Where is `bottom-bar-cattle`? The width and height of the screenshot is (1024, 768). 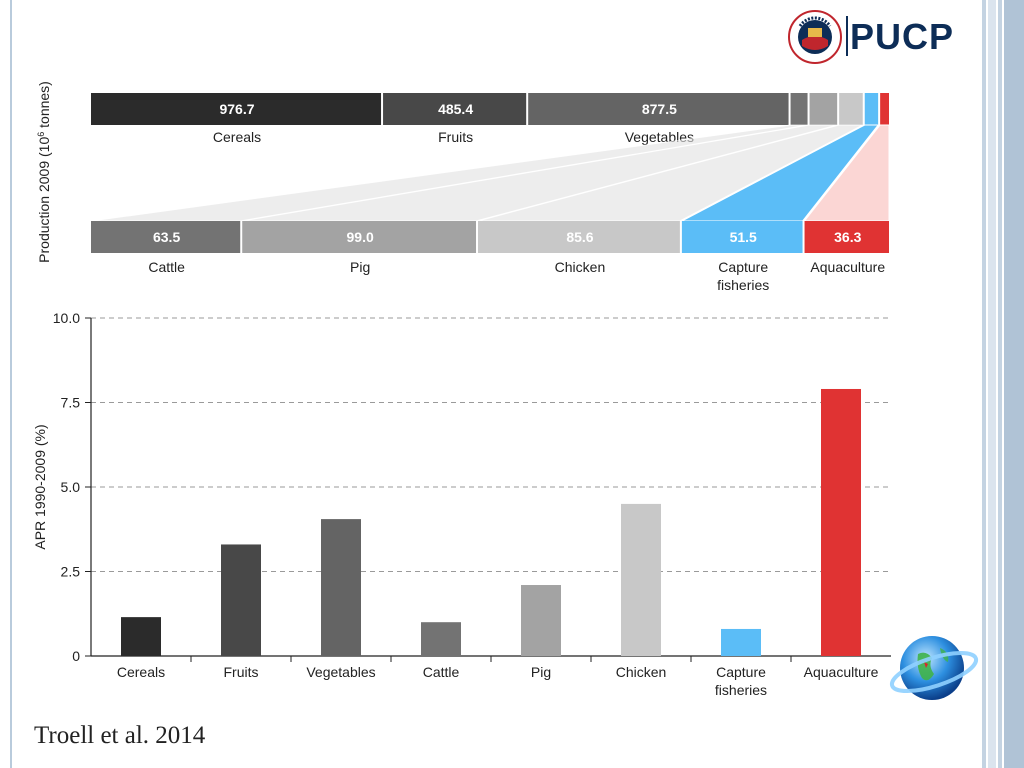 bottom-bar-cattle is located at coordinates (166, 237).